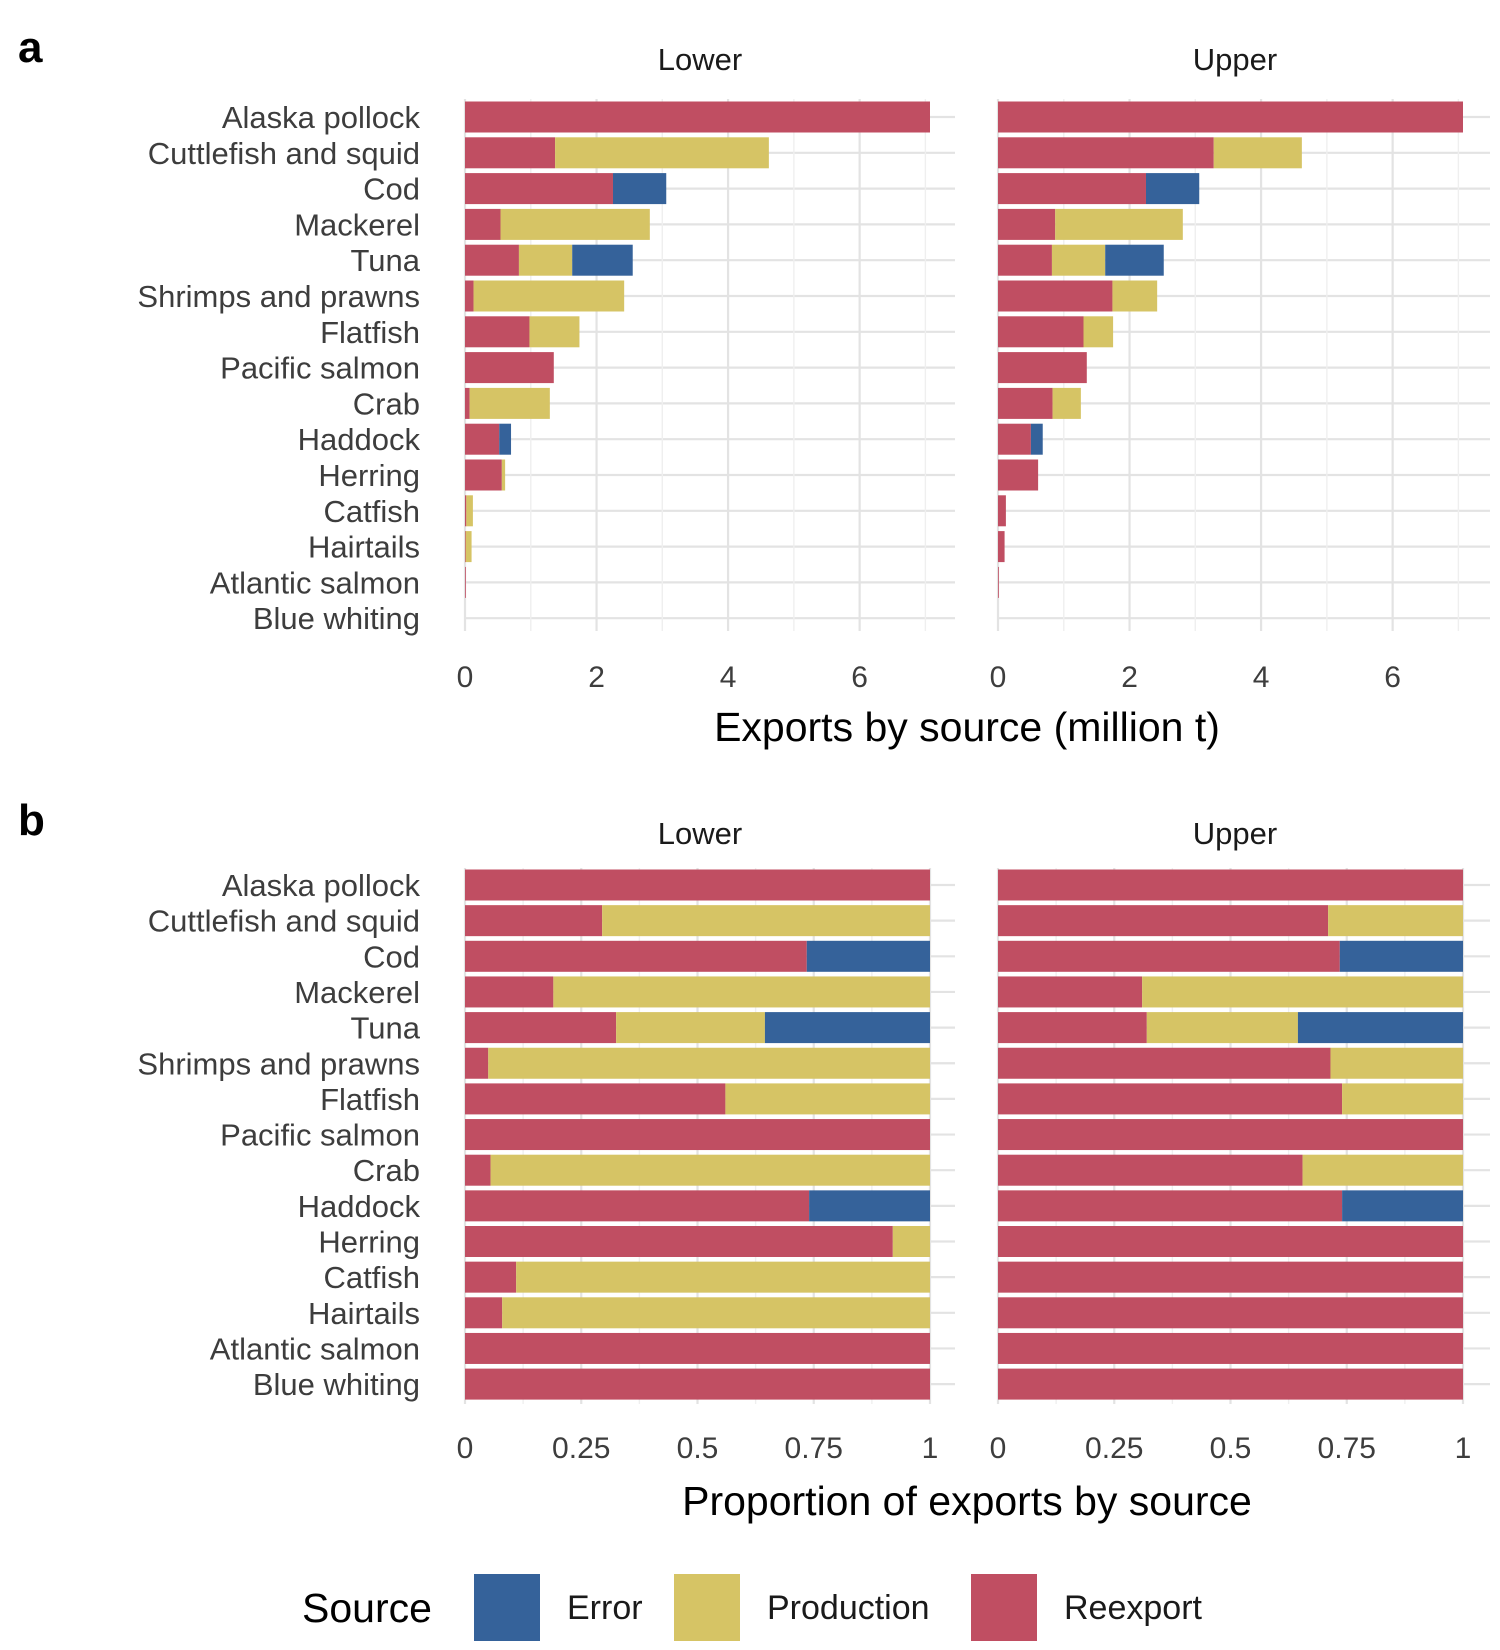  I want to click on bar-cod-error, so click(639, 189).